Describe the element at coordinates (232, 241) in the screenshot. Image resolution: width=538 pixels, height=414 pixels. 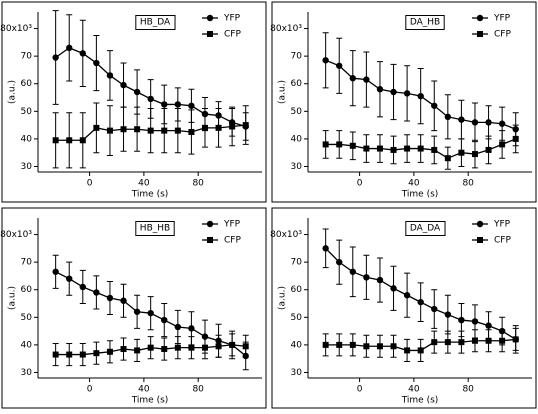
I see `legend-label: CFP` at that location.